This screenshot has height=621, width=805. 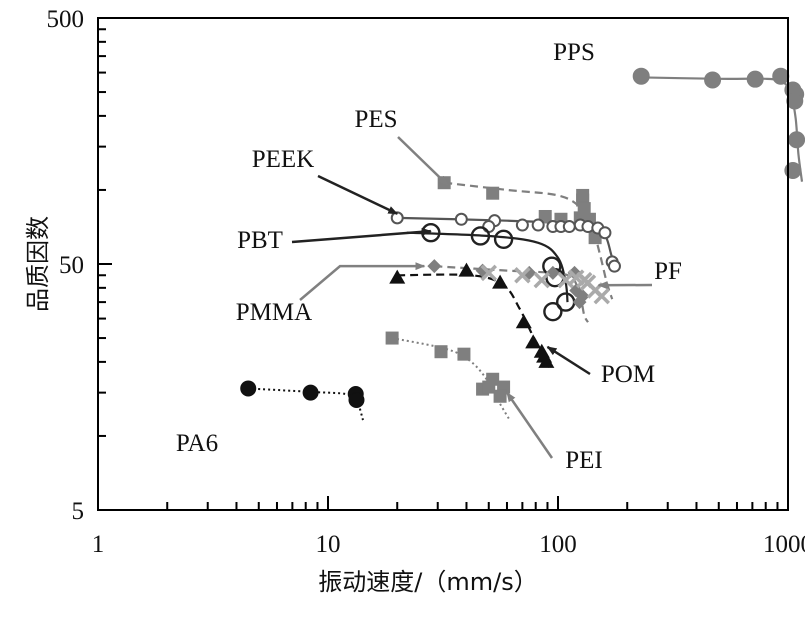 What do you see at coordinates (38, 264) in the screenshot?
I see `y-axis-title: 品质因数` at bounding box center [38, 264].